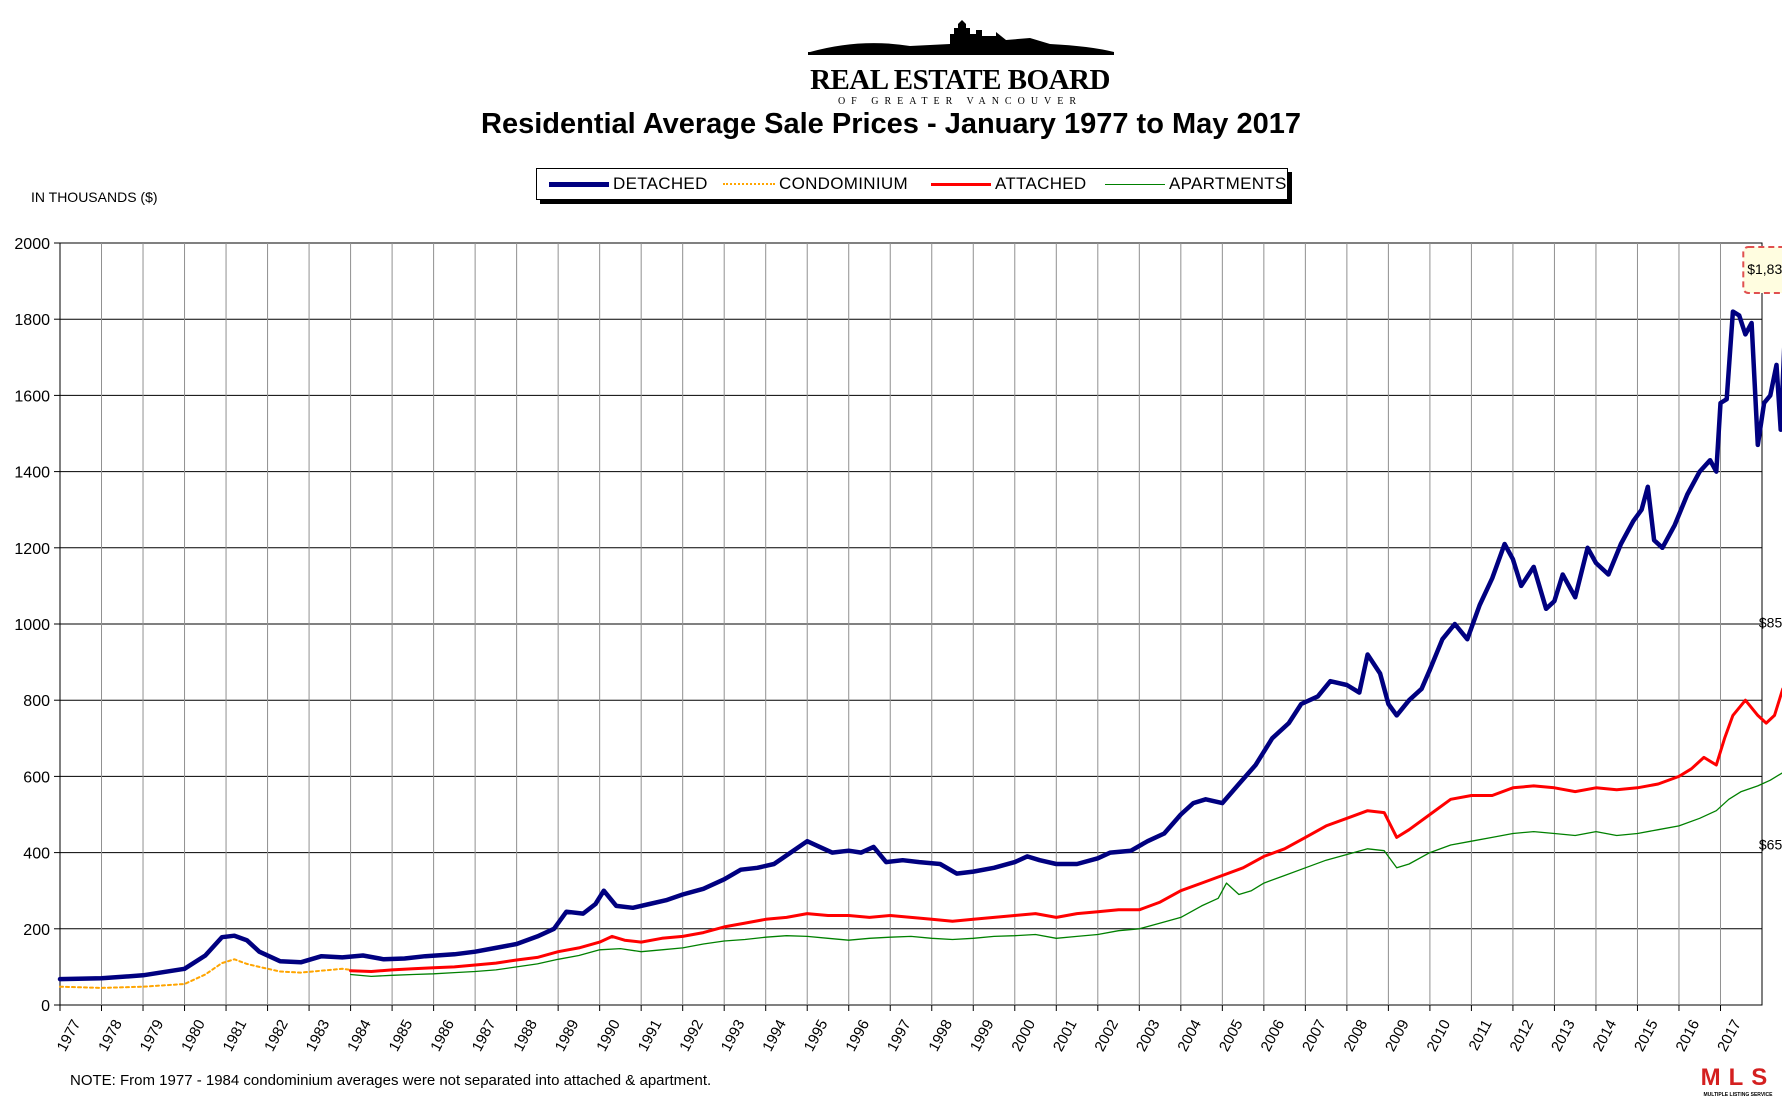 The width and height of the screenshot is (1782, 1106). What do you see at coordinates (940, 1035) in the screenshot?
I see `x-tick-label: 1998` at bounding box center [940, 1035].